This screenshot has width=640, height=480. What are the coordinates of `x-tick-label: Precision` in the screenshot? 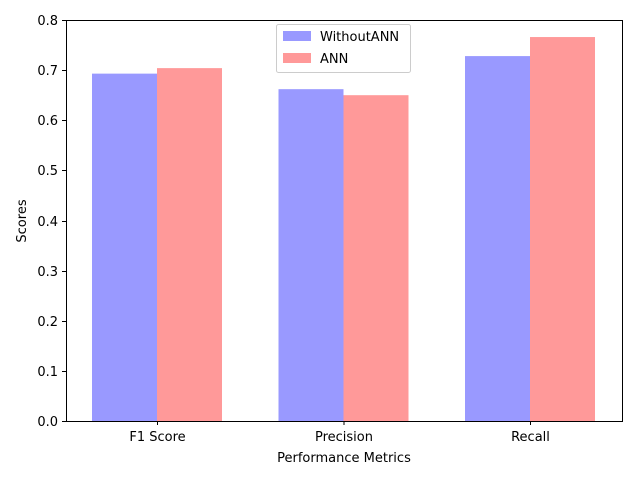 It's located at (344, 437).